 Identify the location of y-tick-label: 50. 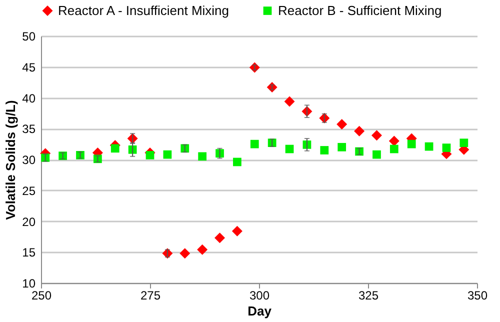
(29, 37).